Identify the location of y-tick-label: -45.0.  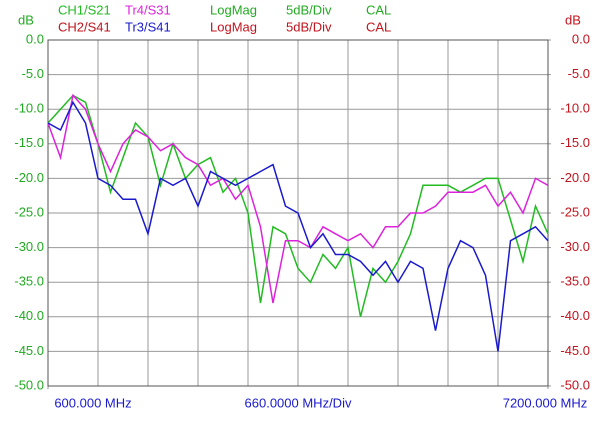
(29, 350).